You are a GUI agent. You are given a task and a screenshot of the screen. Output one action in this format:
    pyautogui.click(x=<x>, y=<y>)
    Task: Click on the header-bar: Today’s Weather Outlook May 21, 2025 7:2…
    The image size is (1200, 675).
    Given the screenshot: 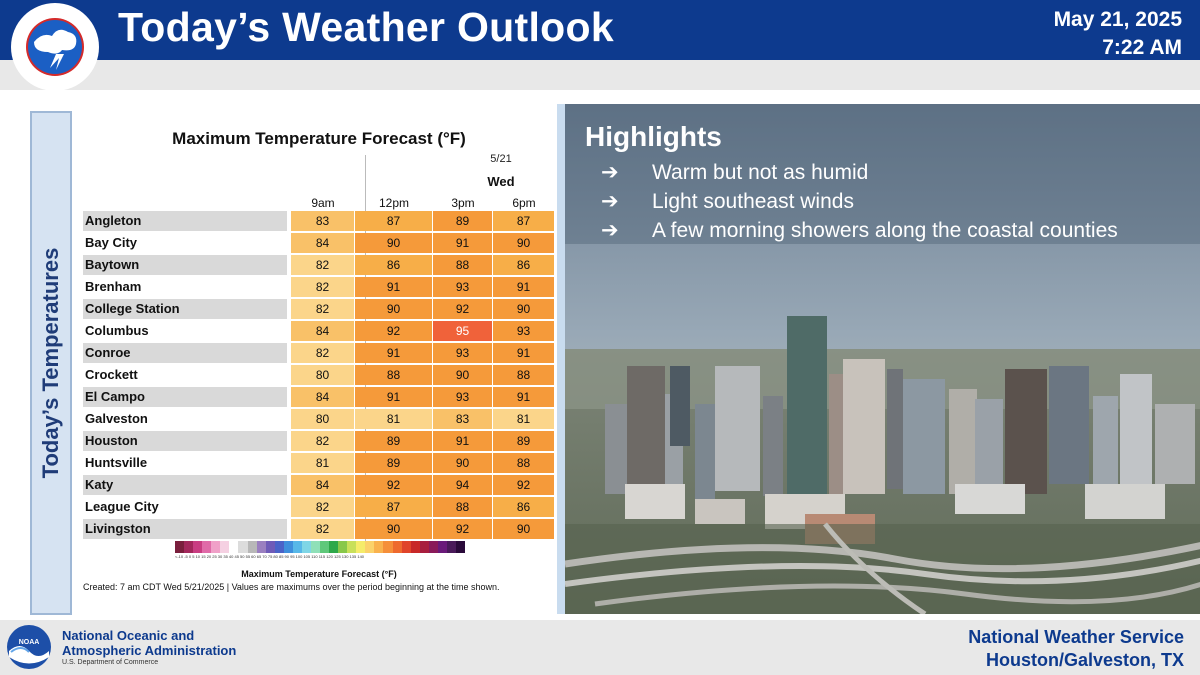 What is the action you would take?
    pyautogui.click(x=600, y=30)
    